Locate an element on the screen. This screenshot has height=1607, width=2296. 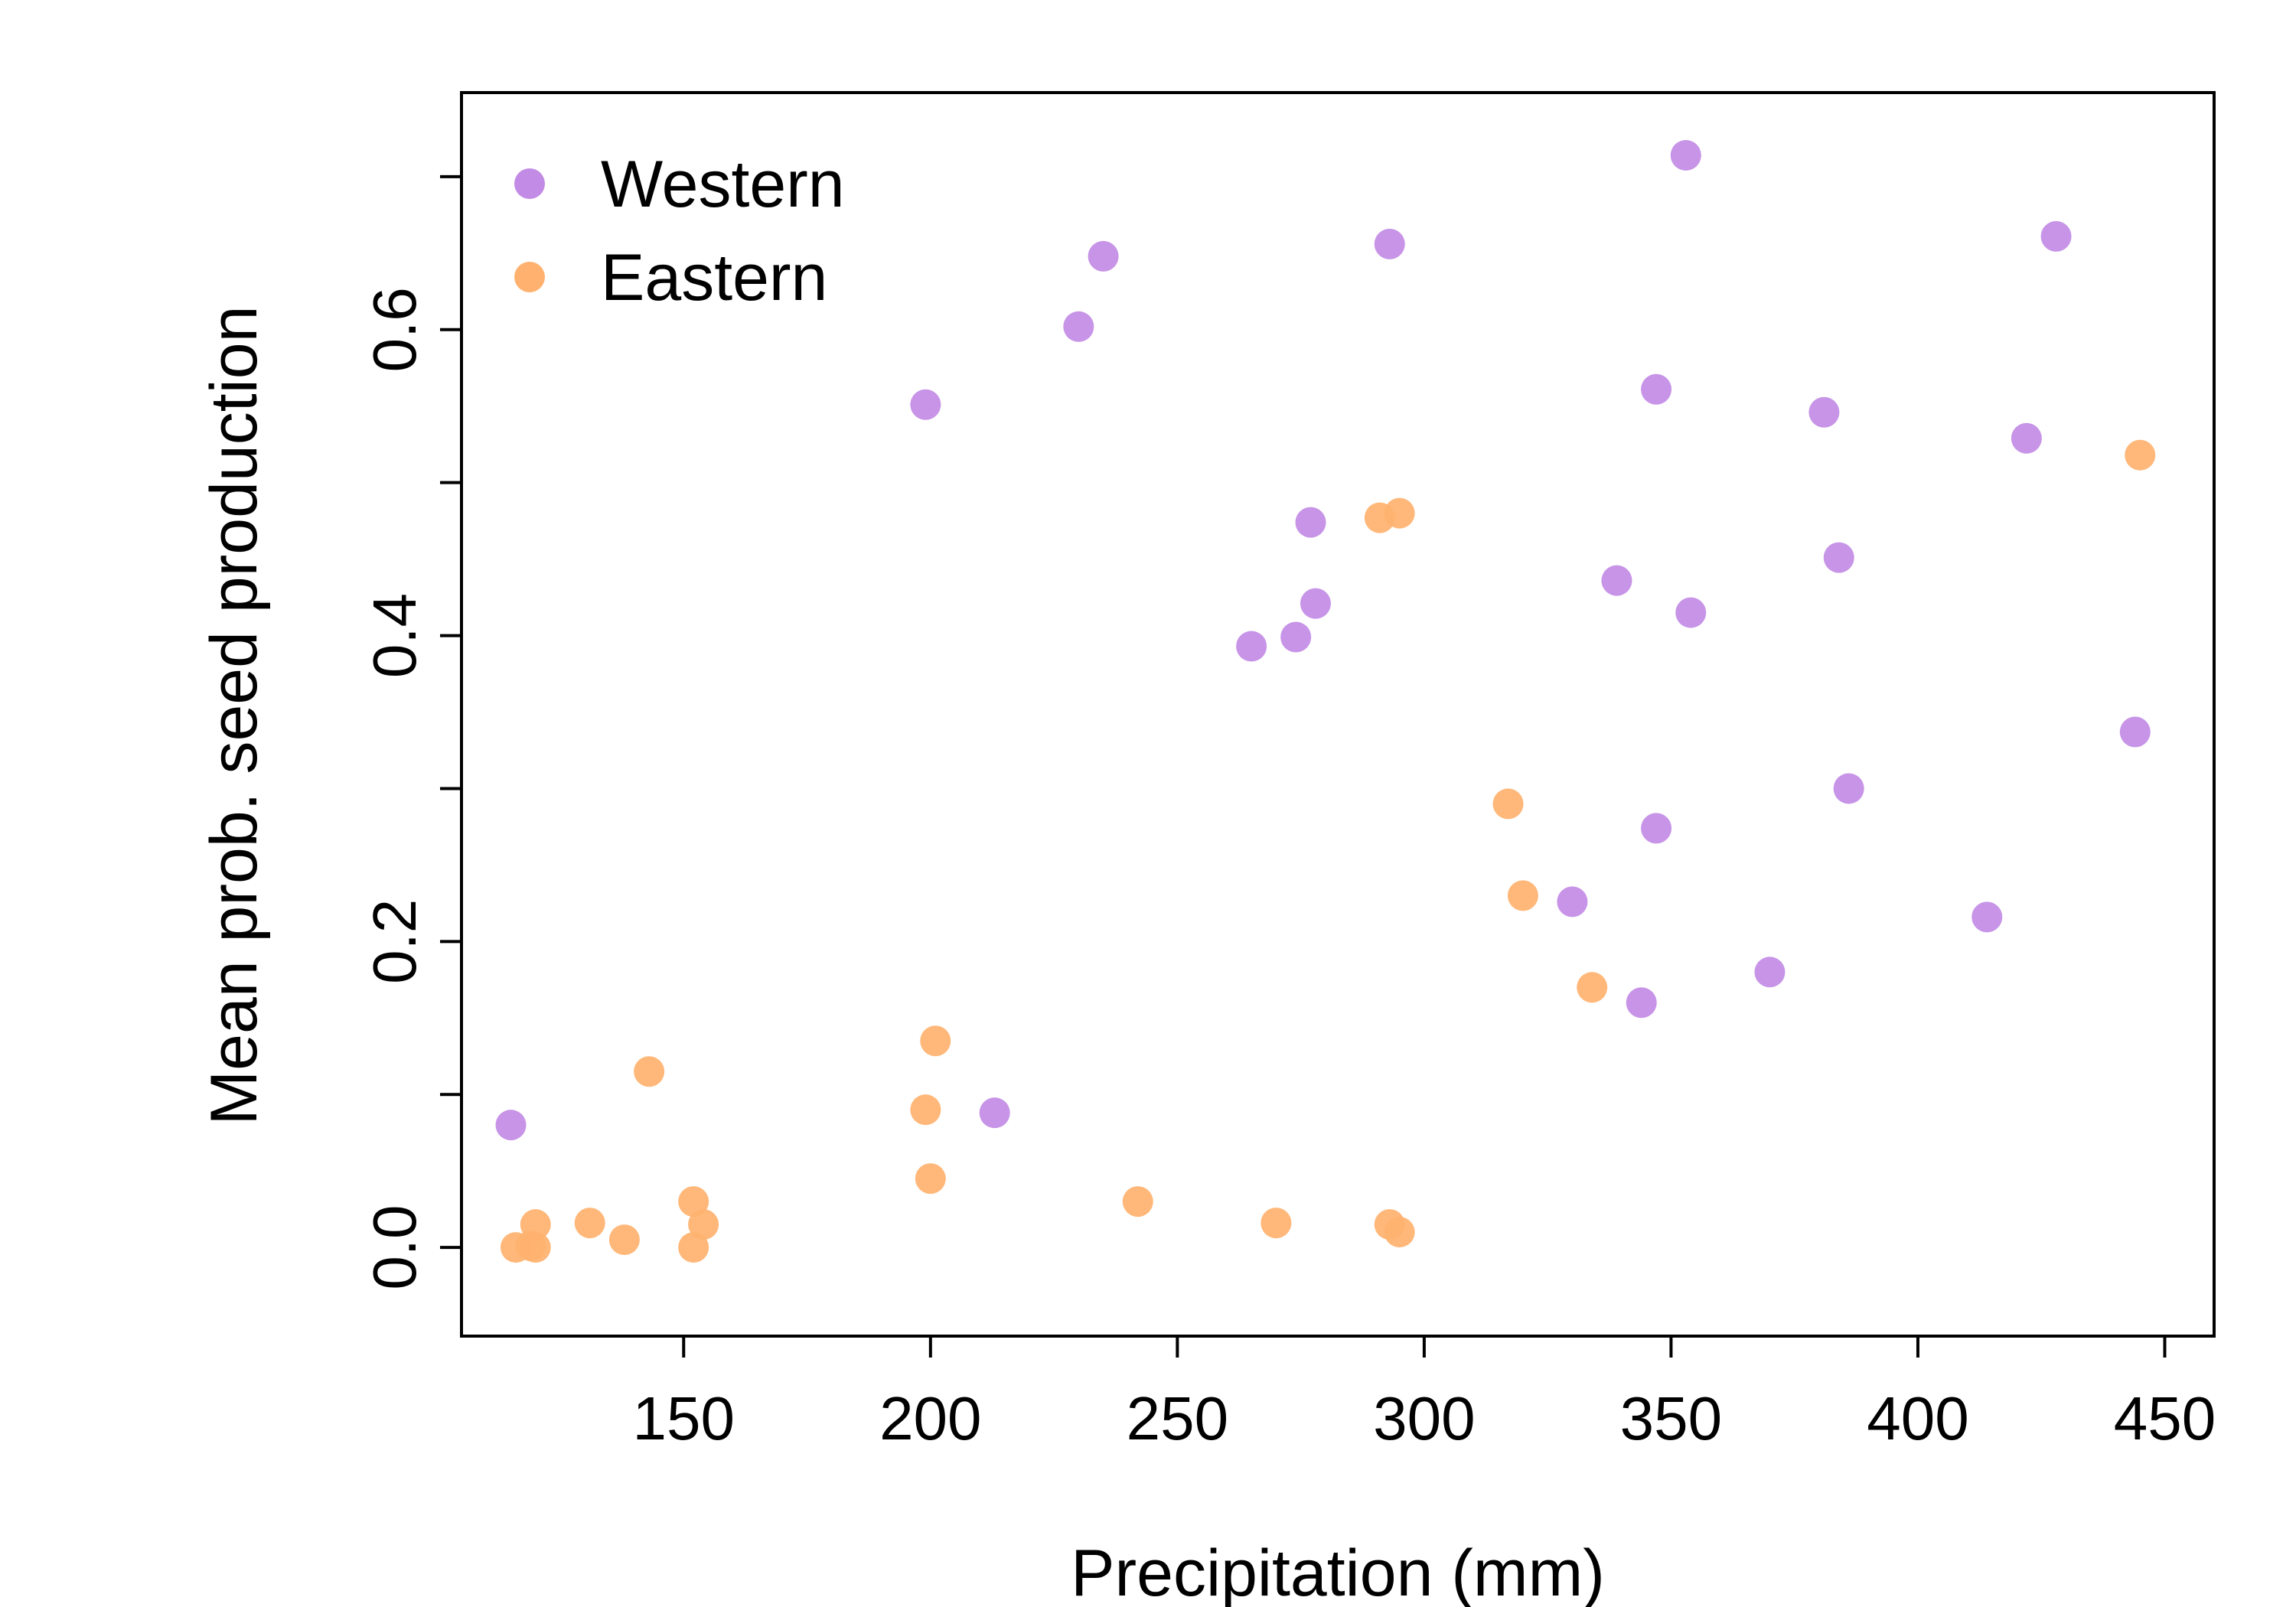
x-axis: 150 200 250 300 350 400 450 is located at coordinates (1424, 1393).